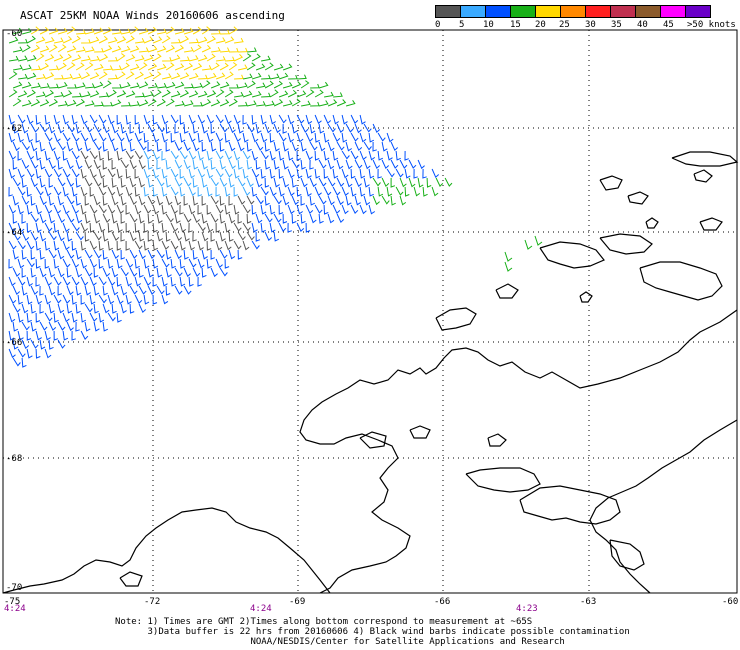 This screenshot has width=740, height=650. I want to click on legend-label: 30, so click(590, 25).